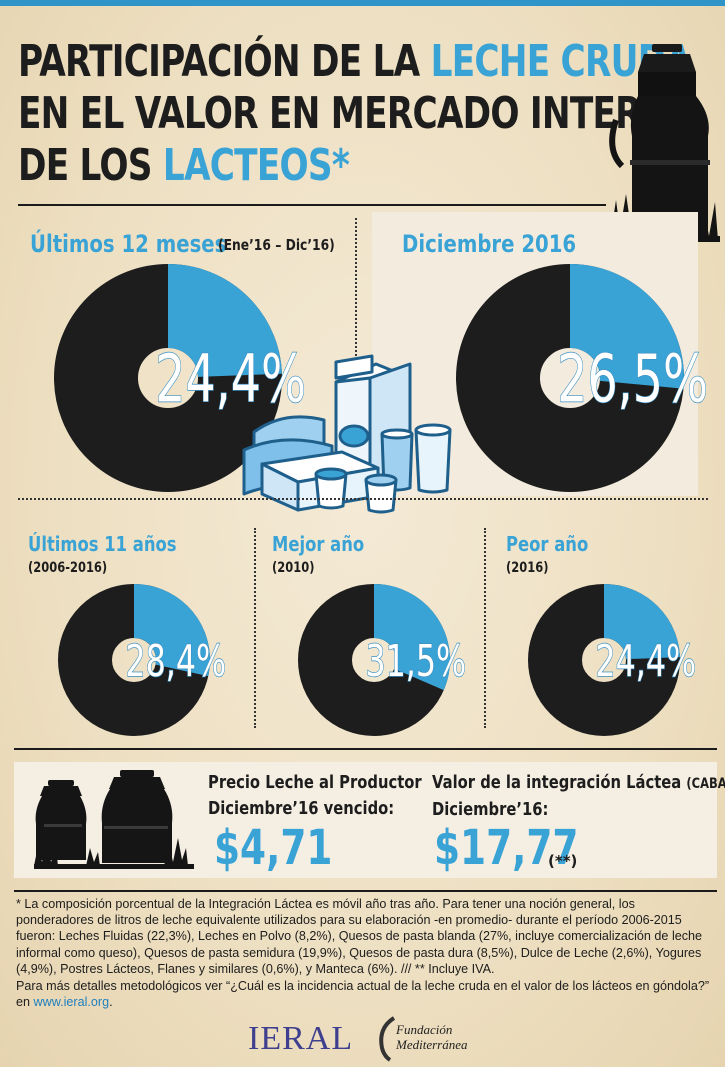 This screenshot has height=1067, width=725. Describe the element at coordinates (301, 1038) in the screenshot. I see `ieral-logo: IERAL` at that location.